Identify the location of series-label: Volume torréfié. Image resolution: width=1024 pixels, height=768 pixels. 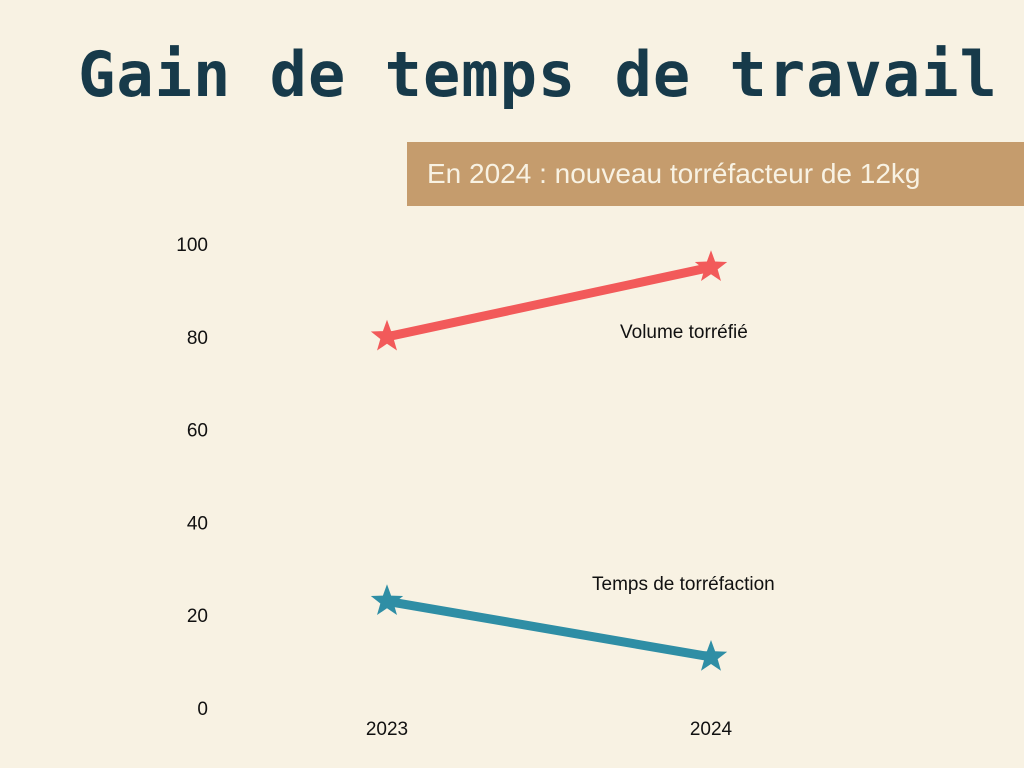
(684, 332).